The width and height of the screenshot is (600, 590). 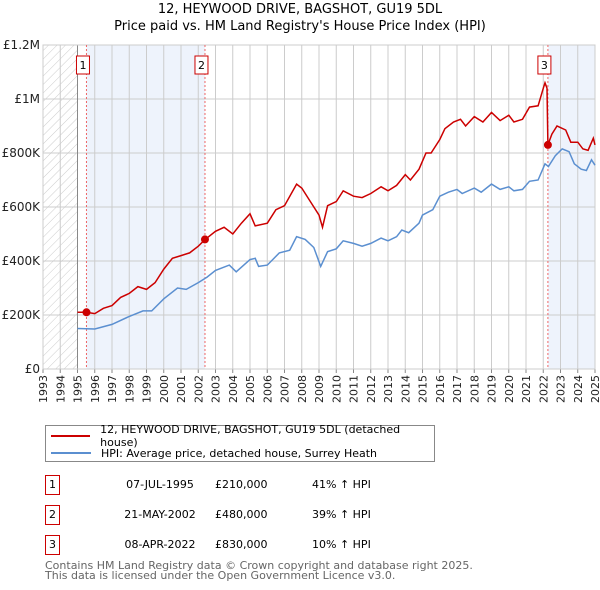 I want to click on legend-swatch-blue, so click(x=71, y=453).